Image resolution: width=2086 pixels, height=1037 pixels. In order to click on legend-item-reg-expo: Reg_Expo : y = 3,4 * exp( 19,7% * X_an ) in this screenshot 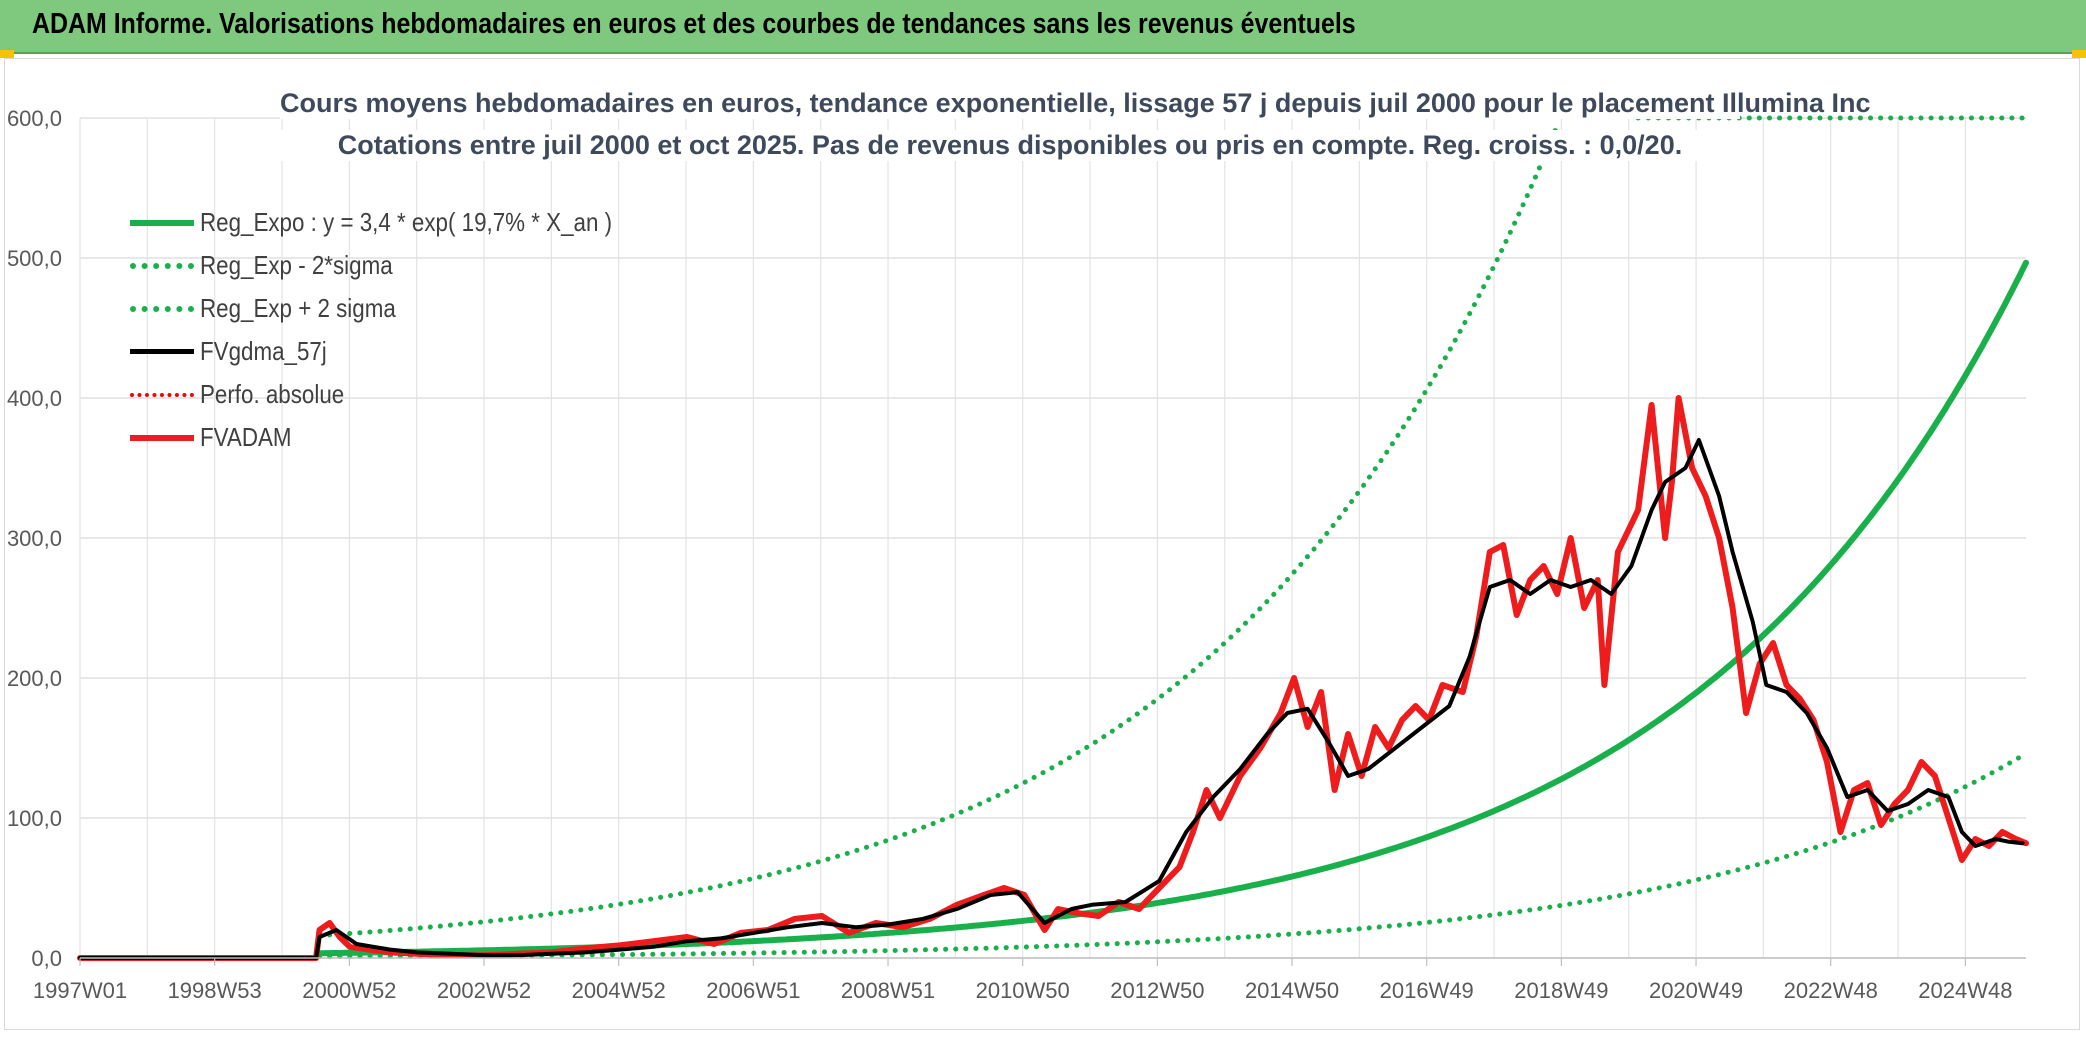, I will do `click(404, 222)`.